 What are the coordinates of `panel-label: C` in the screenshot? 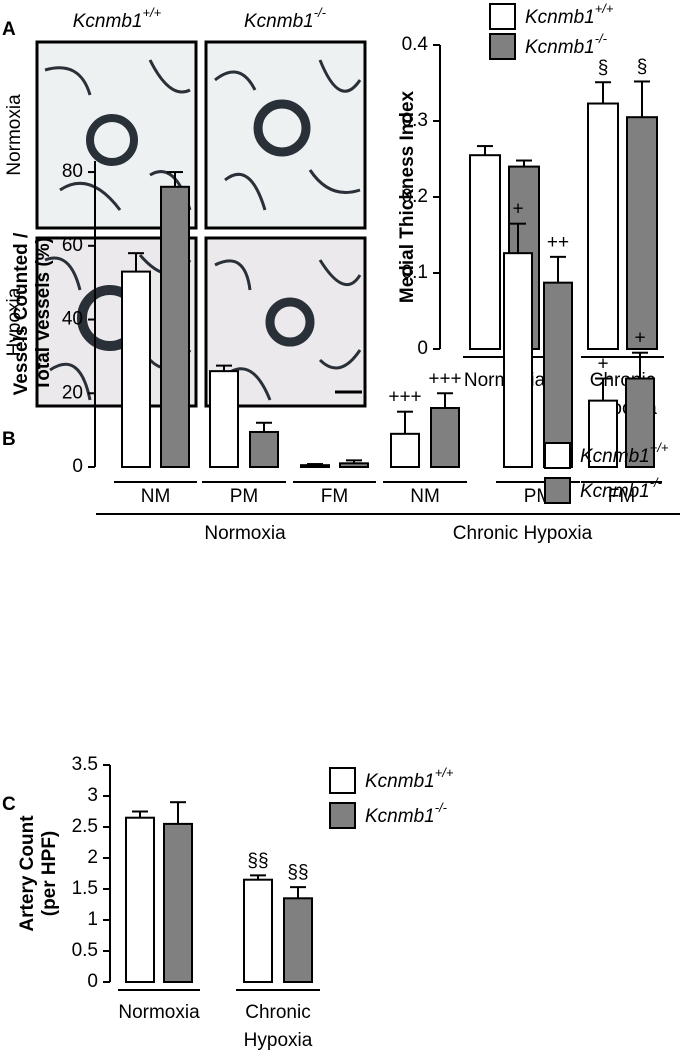 It's located at (9, 804).